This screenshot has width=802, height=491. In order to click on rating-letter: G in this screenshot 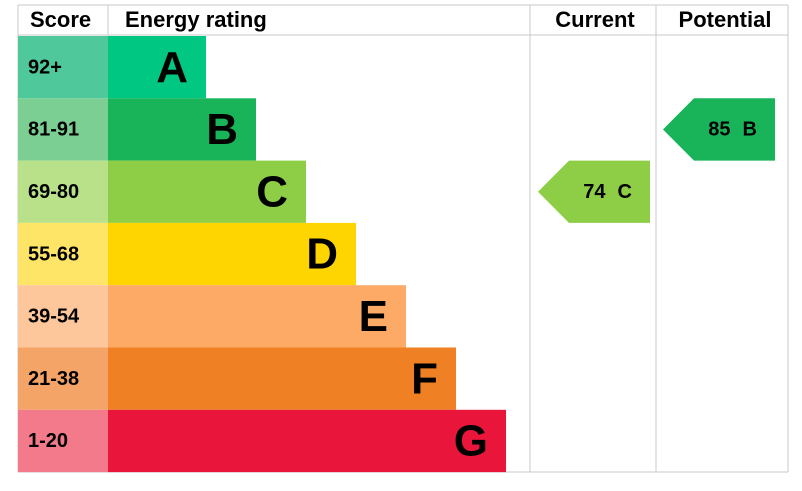, I will do `click(471, 441)`.